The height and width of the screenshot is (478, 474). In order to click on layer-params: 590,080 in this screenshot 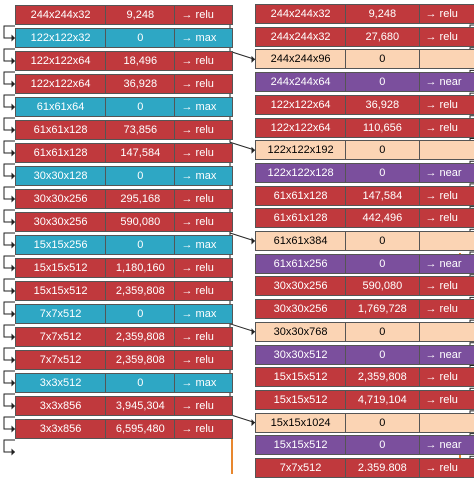, I will do `click(381, 286)`.